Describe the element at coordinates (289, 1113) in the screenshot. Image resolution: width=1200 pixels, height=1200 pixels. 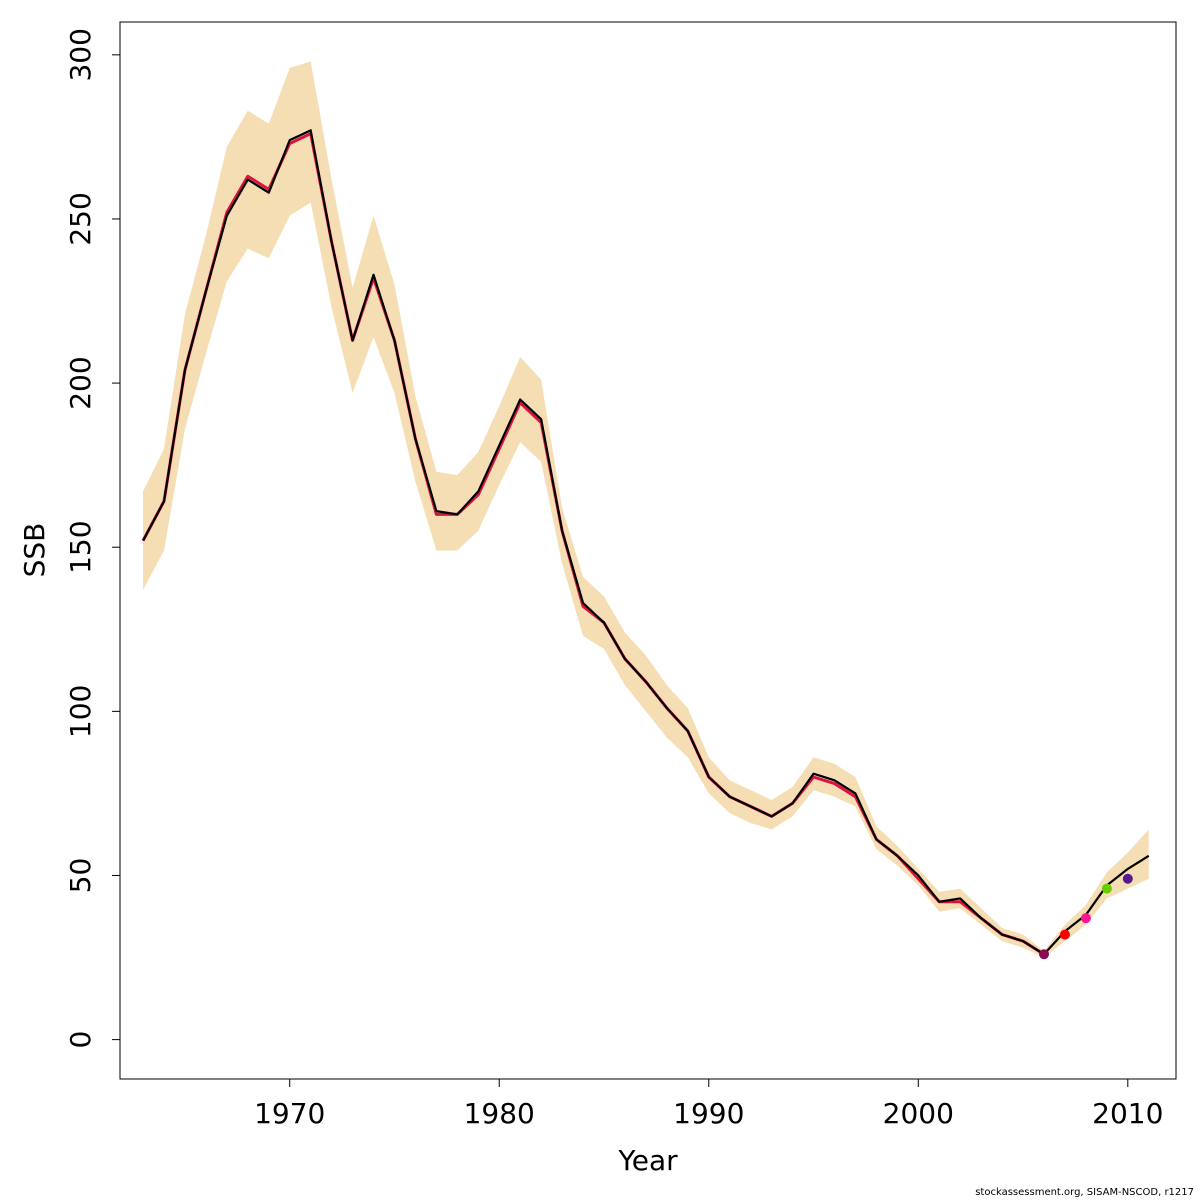
I see `x-tick-label: 1970` at that location.